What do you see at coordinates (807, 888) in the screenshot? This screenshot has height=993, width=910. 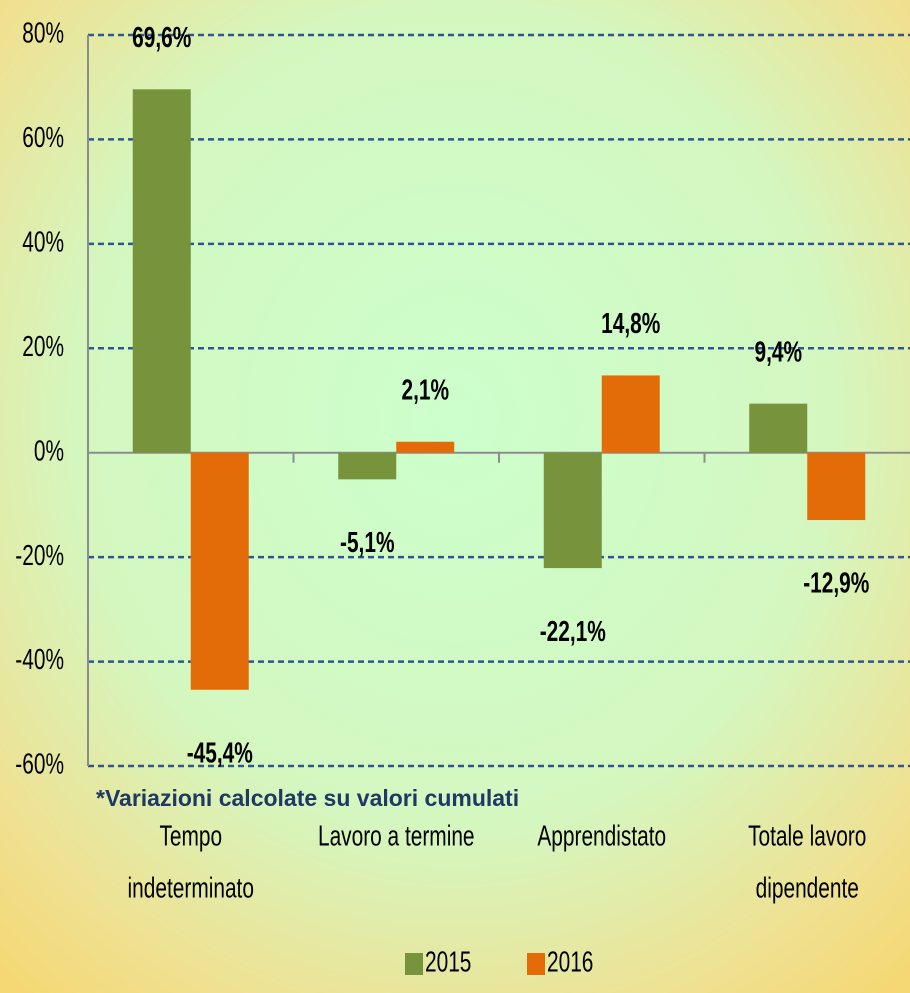 I see `x-tick-label: dipendente` at bounding box center [807, 888].